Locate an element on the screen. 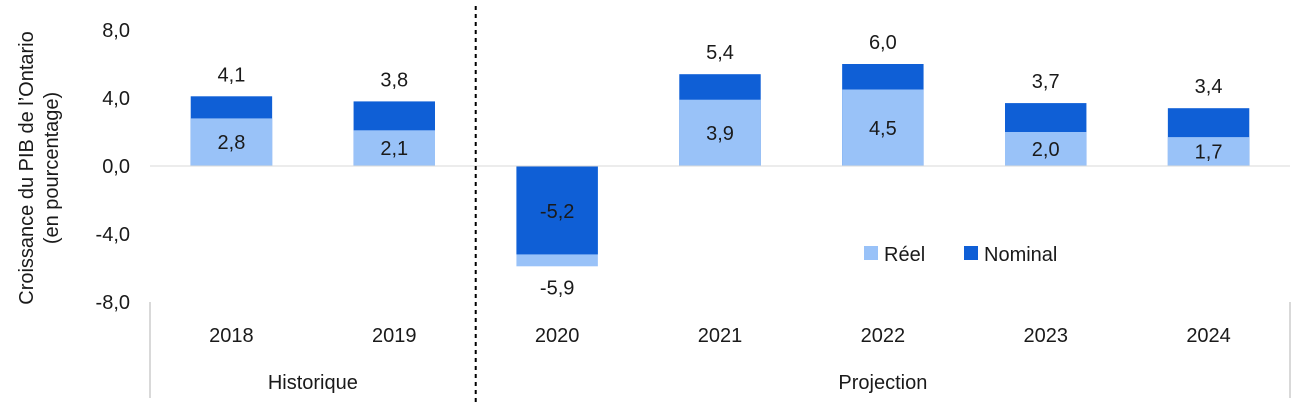 The width and height of the screenshot is (1300, 408). y-axis-label-line2: (en pourcentage) is located at coordinates (52, 168).